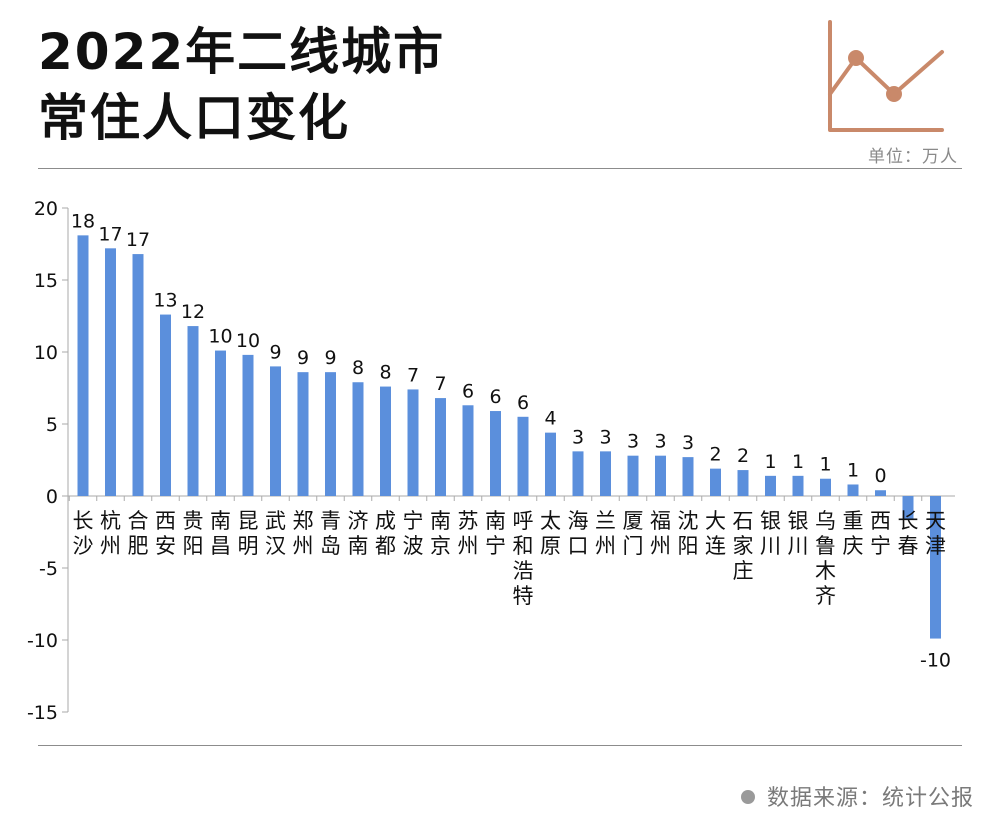  What do you see at coordinates (853, 533) in the screenshot?
I see `category-label: 重庆` at bounding box center [853, 533].